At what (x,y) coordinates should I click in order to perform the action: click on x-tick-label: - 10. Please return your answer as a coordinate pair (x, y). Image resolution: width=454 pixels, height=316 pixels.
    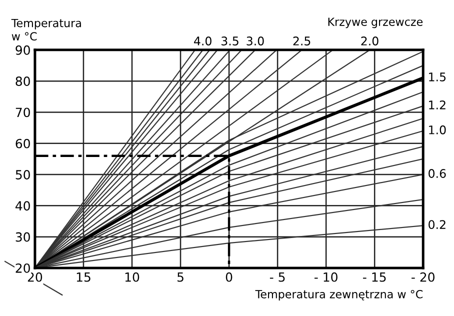
    Looking at the image, I should click on (326, 277).